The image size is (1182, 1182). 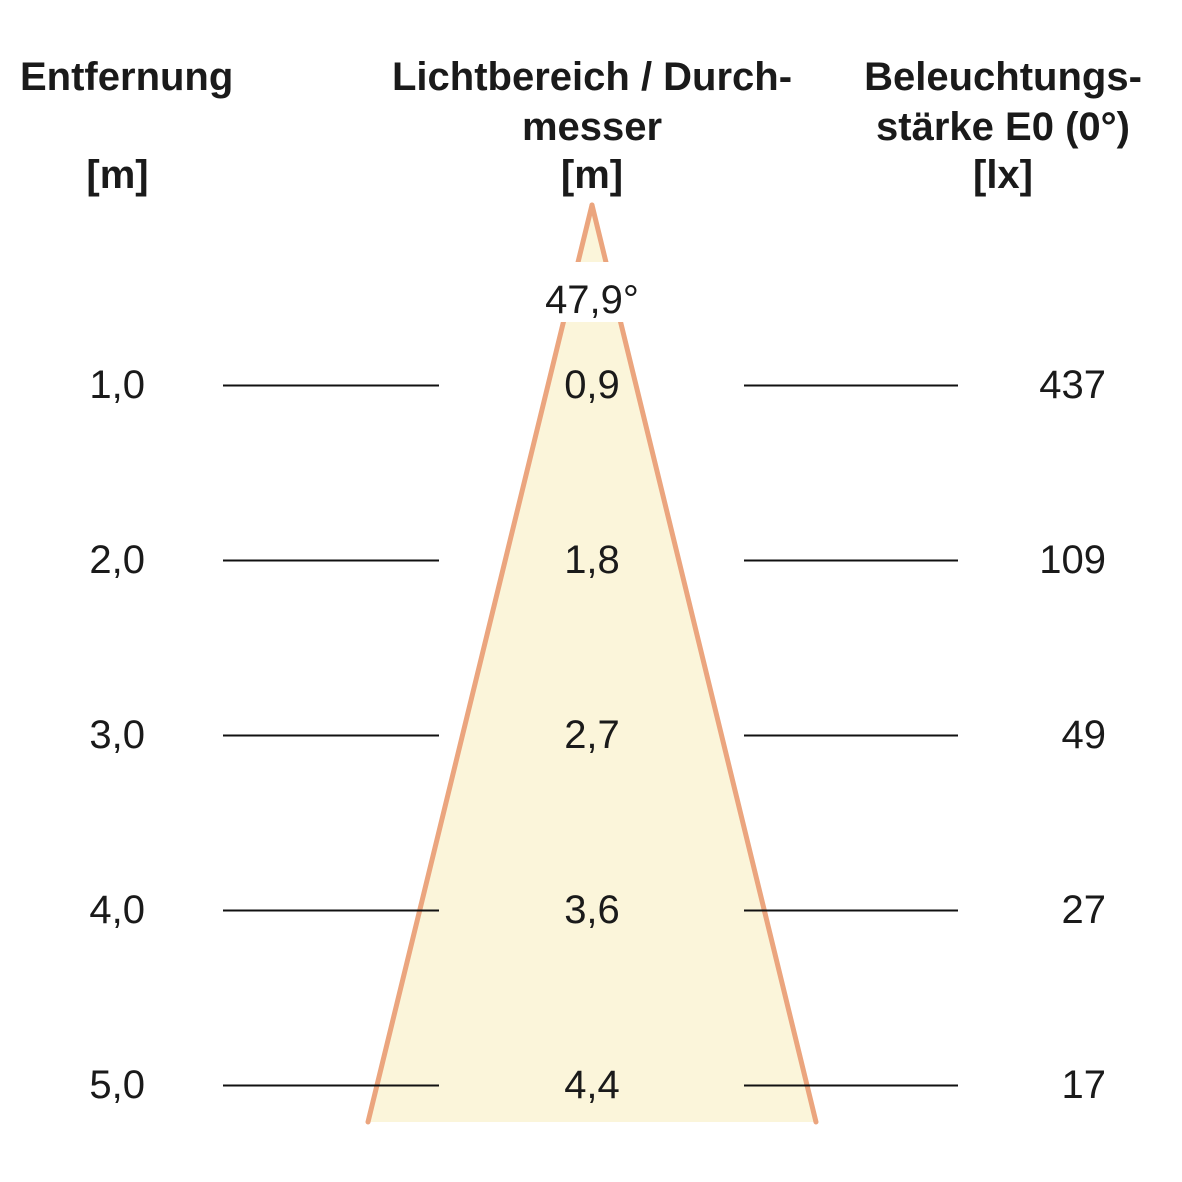 I want to click on diameter-value: 0,9, so click(x=592, y=385).